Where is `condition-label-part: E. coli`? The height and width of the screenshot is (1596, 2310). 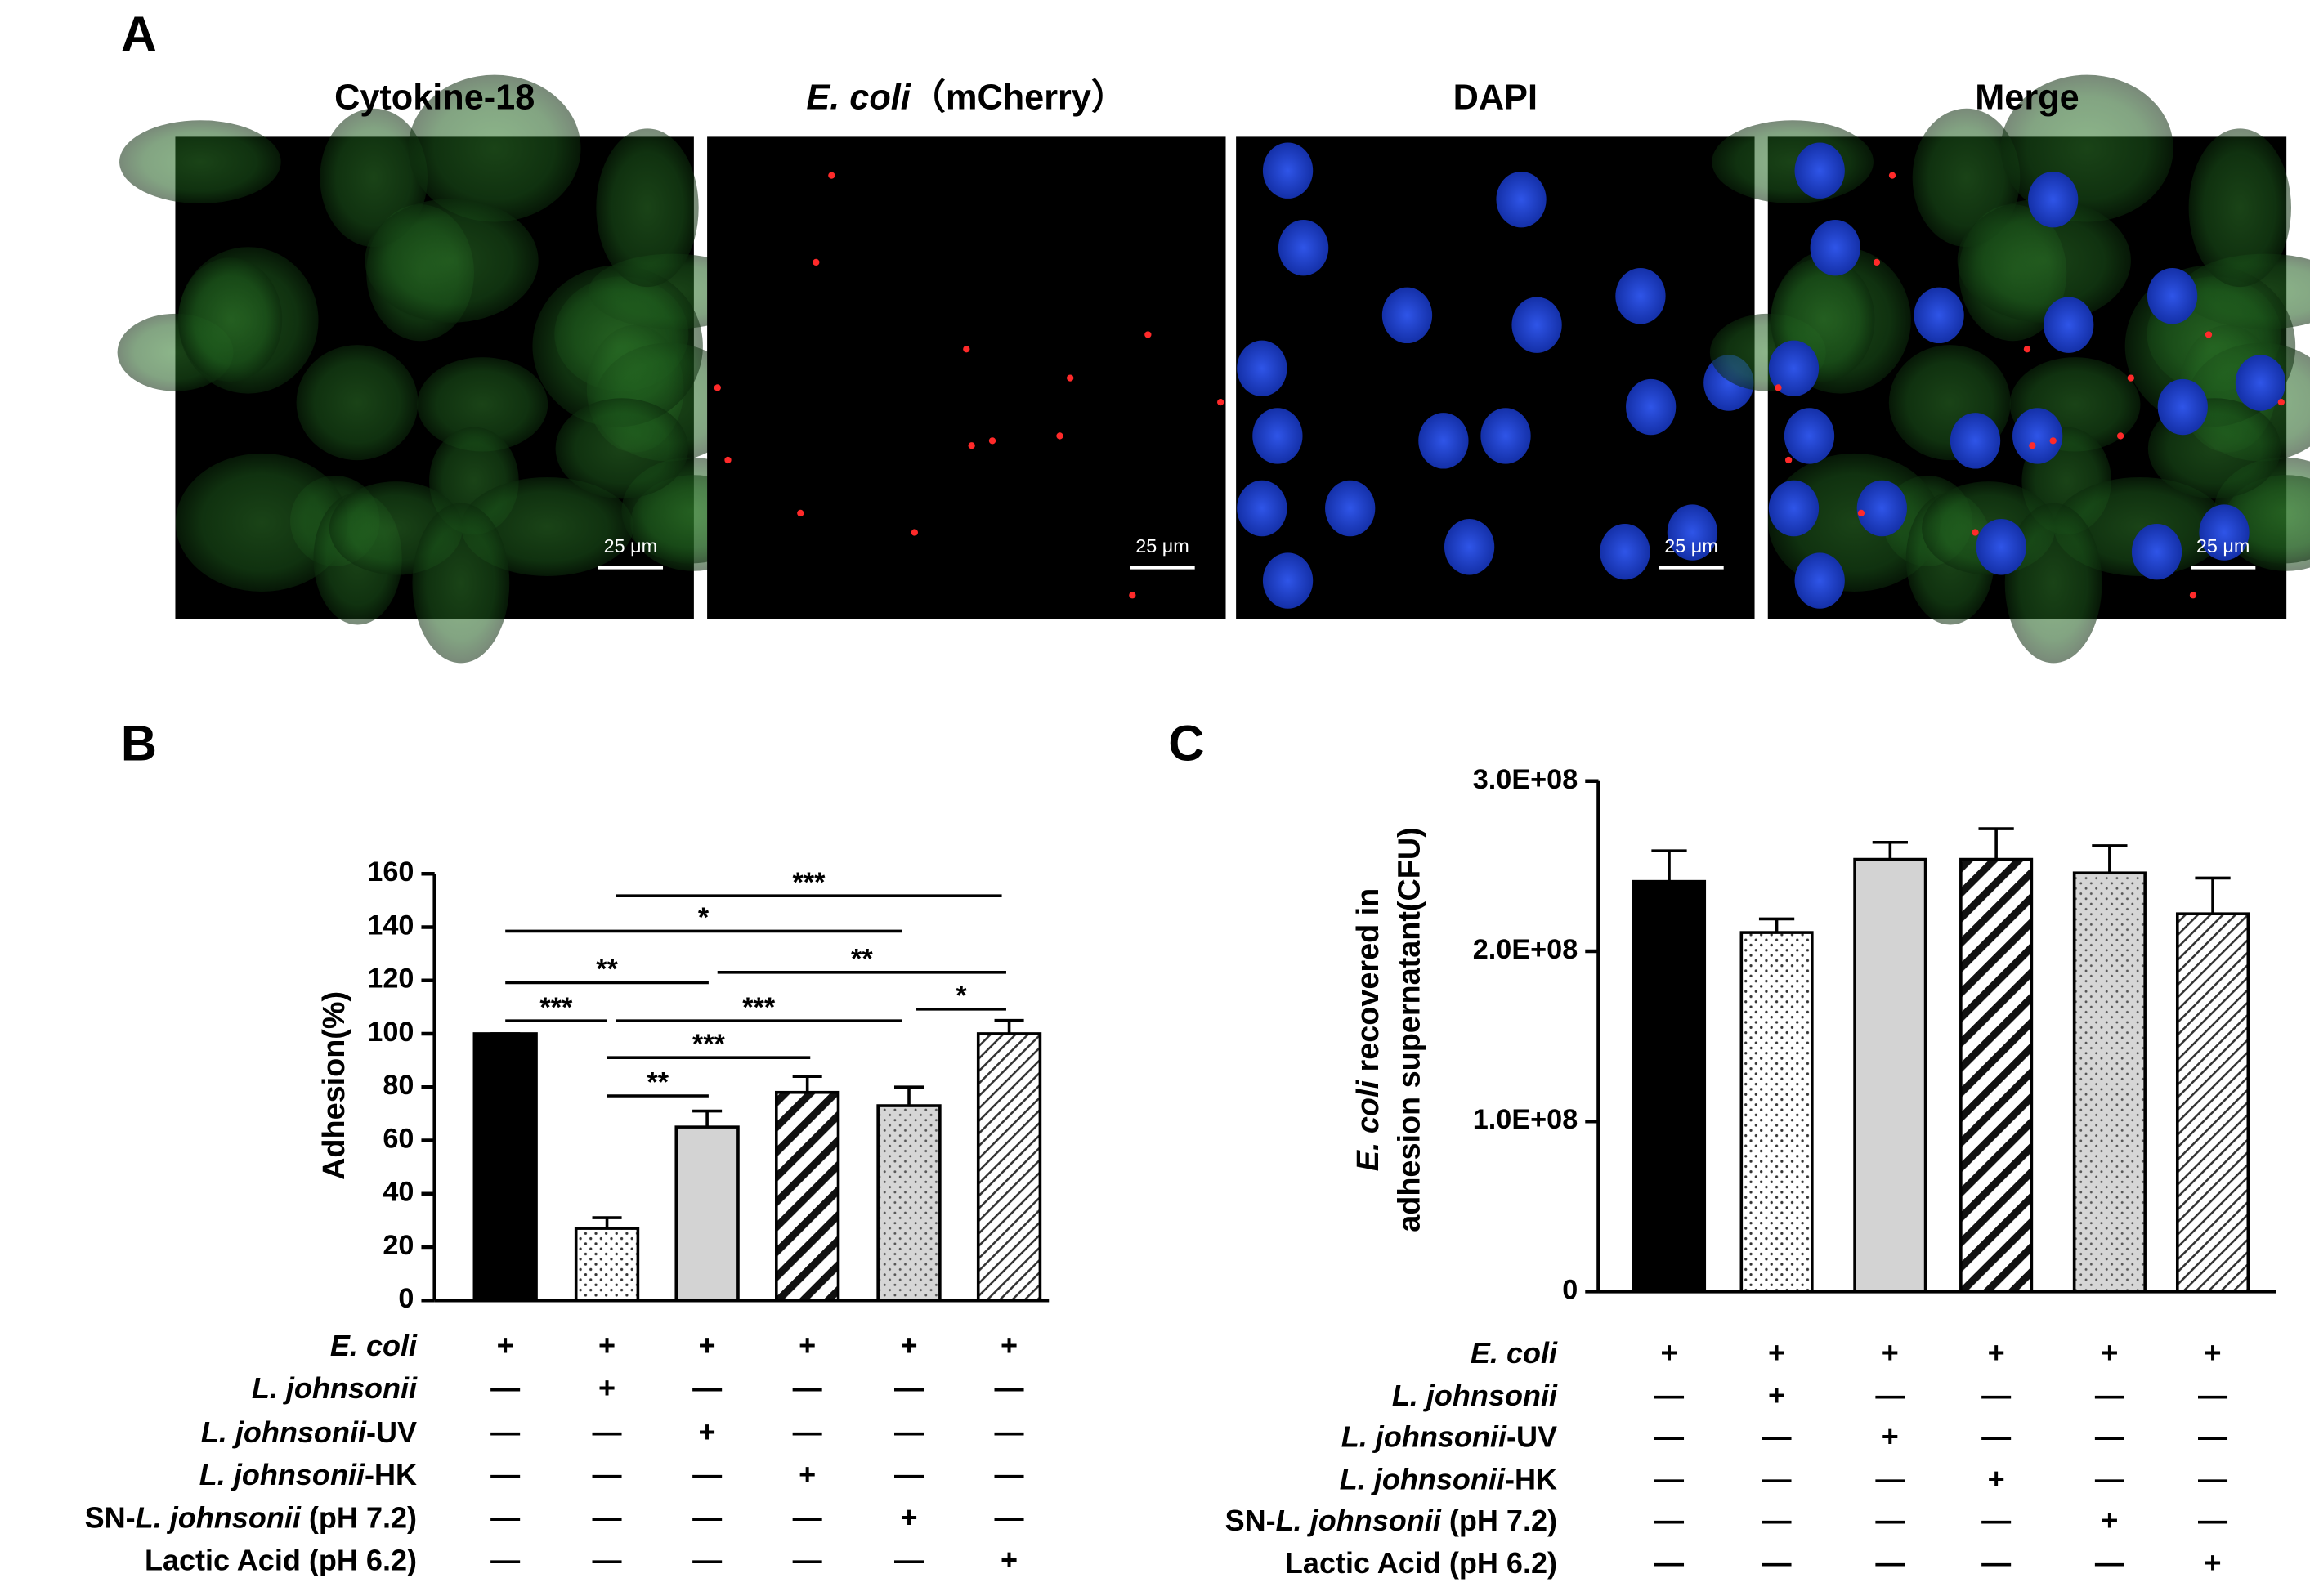
condition-label-part: E. coli is located at coordinates (1515, 1352).